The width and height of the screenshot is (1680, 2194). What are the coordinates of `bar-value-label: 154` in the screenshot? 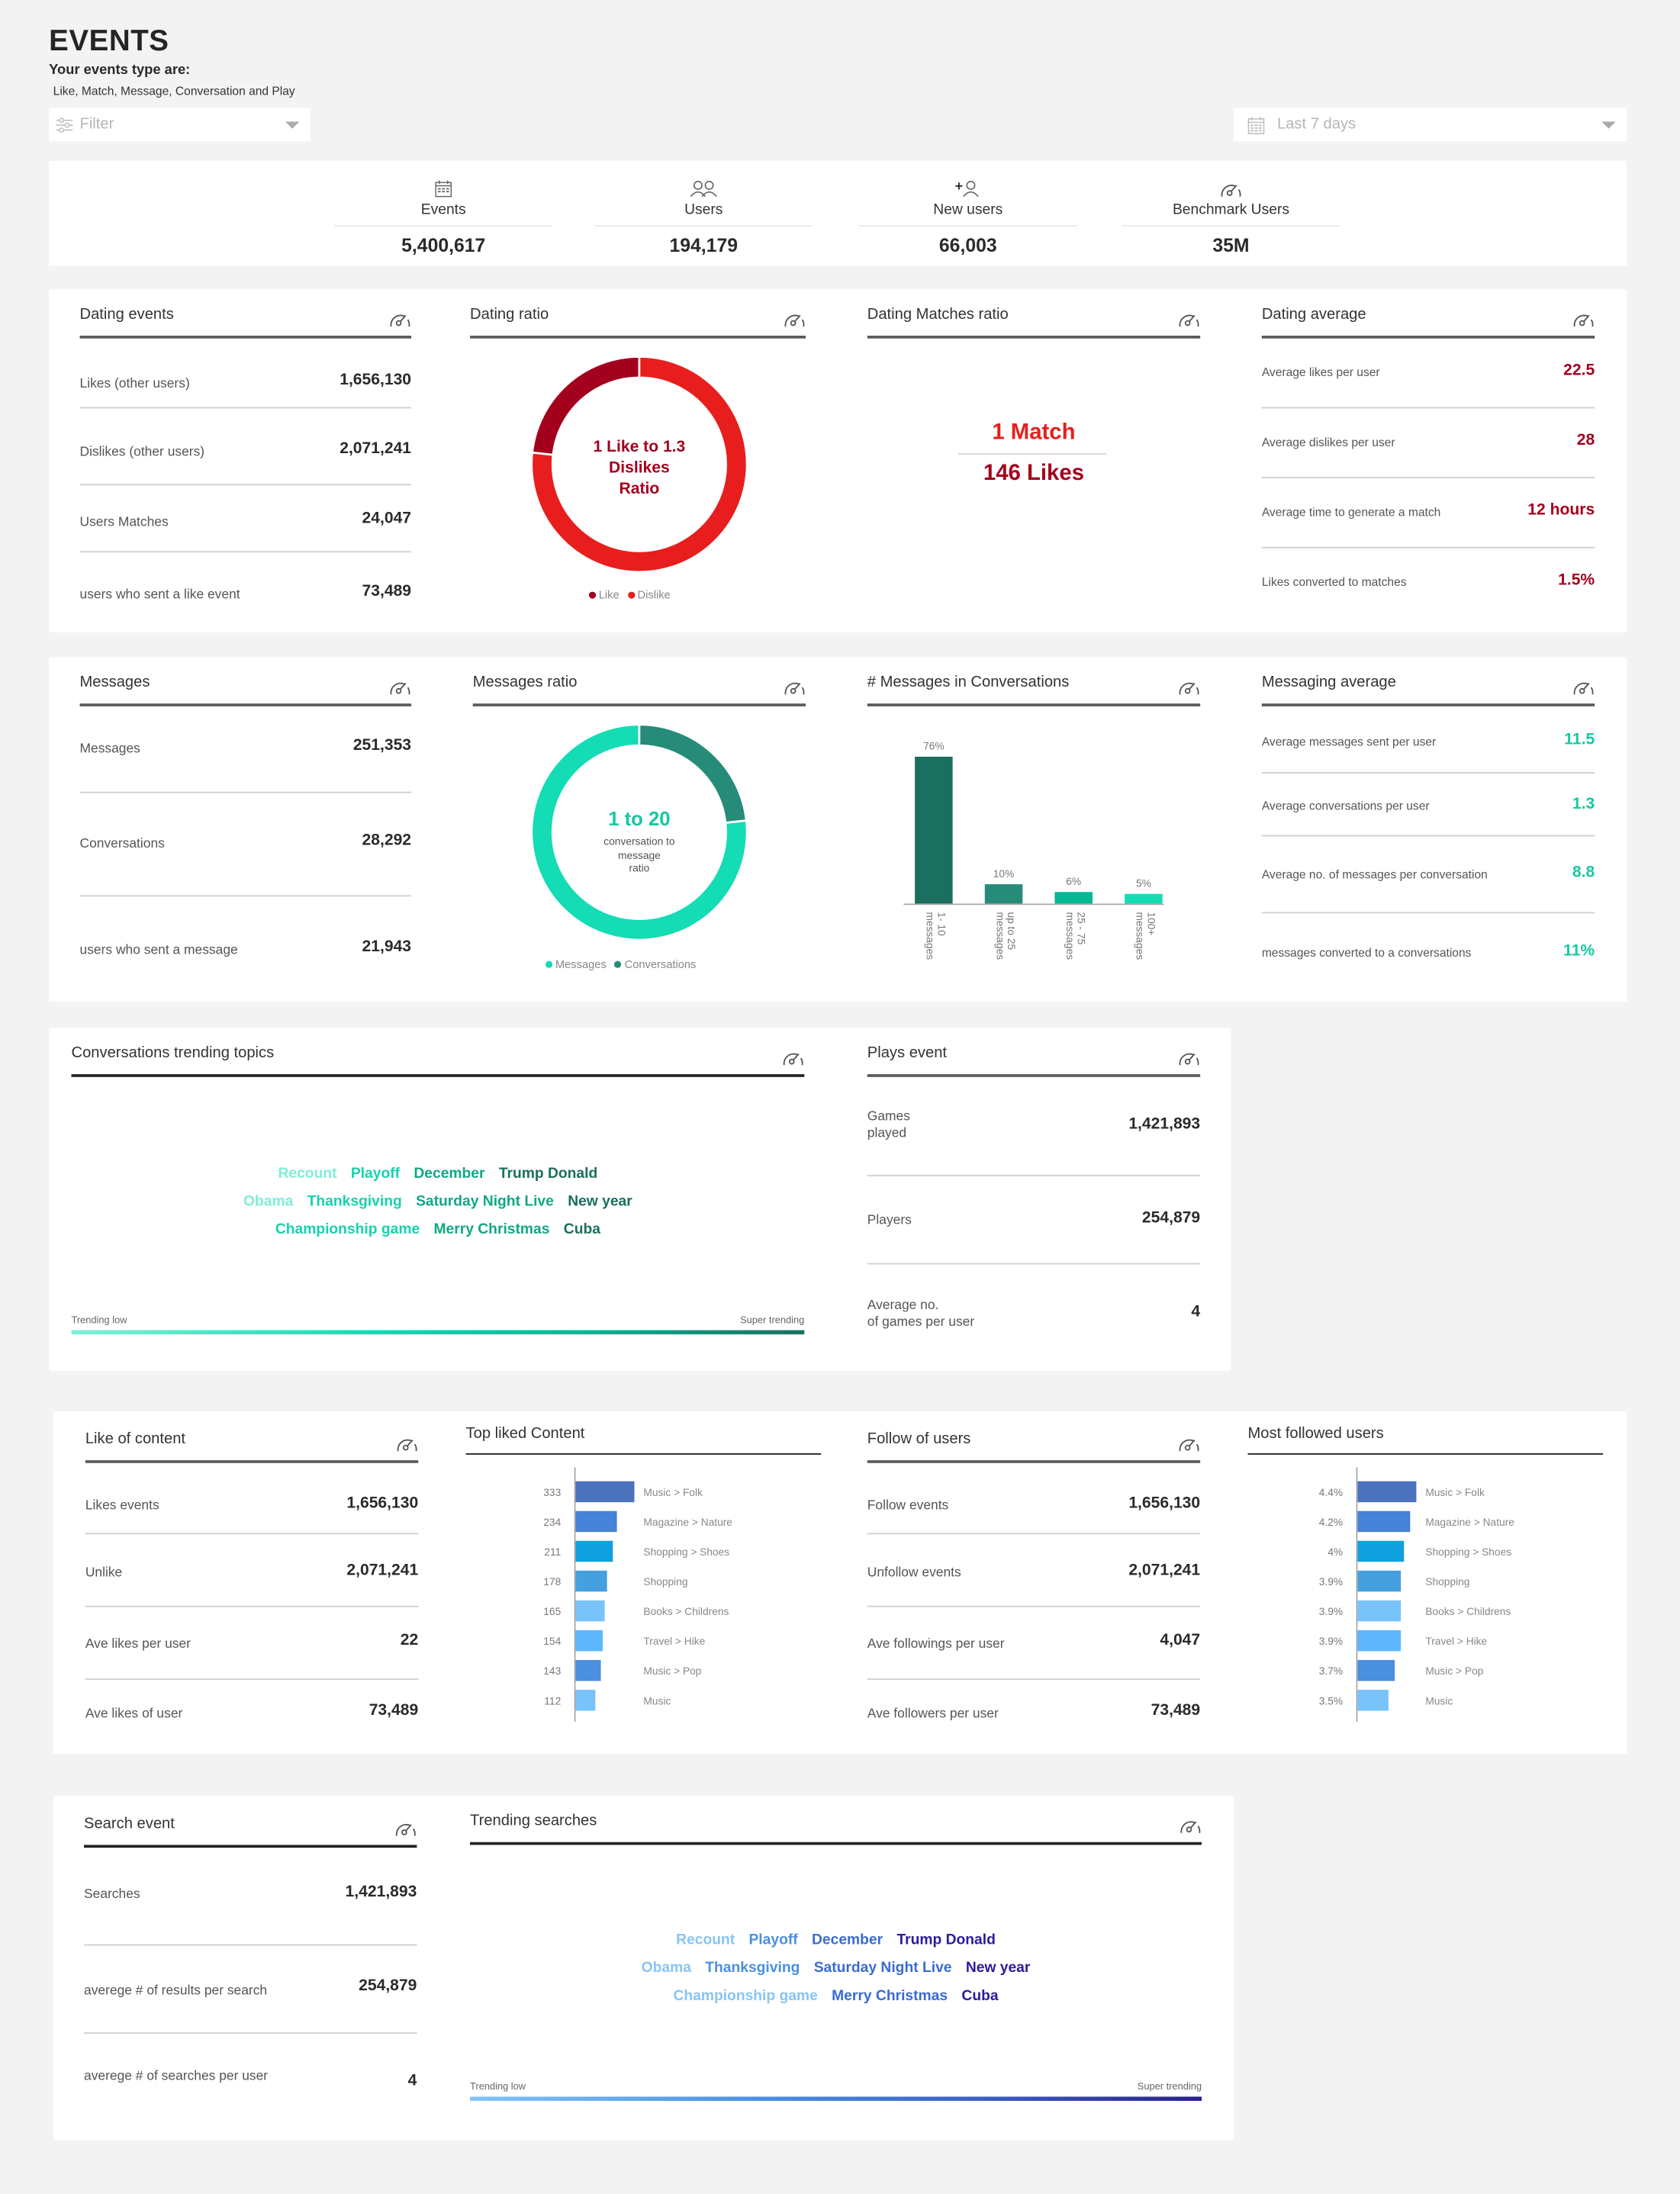 It's located at (552, 1641).